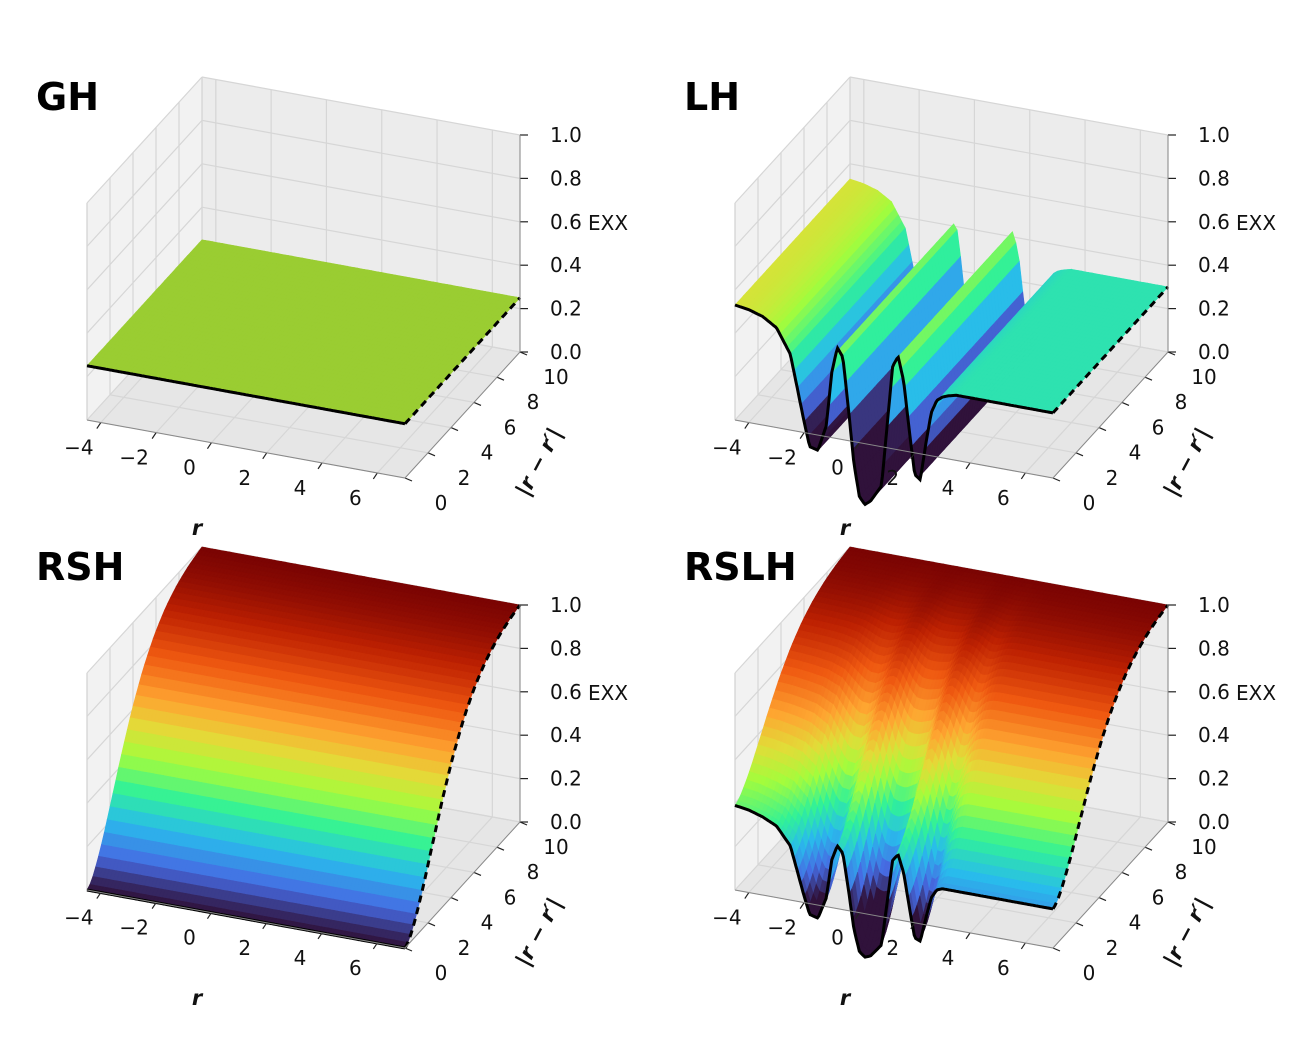 The height and width of the screenshot is (1043, 1313). Describe the element at coordinates (244, 478) in the screenshot. I see `x-tick-label: 2` at that location.